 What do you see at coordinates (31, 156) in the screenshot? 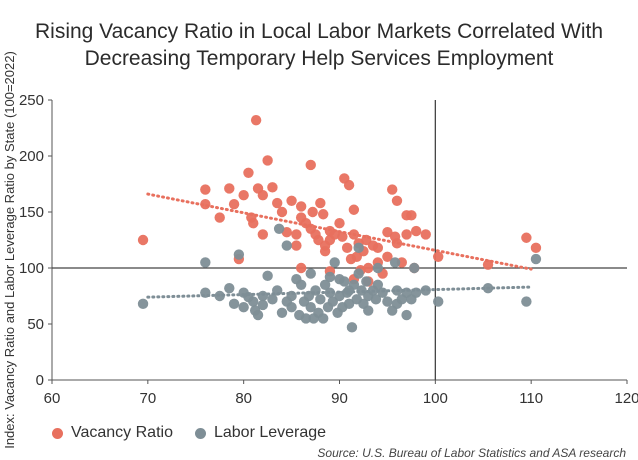
I see `y-tick-label: 200` at bounding box center [31, 156].